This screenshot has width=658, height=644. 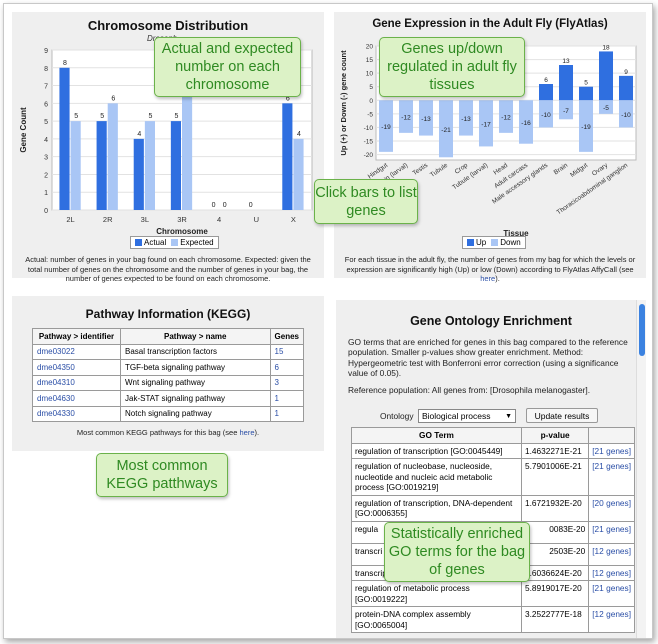 What do you see at coordinates (488, 278) in the screenshot?
I see `flyatlas-here-link: here` at bounding box center [488, 278].